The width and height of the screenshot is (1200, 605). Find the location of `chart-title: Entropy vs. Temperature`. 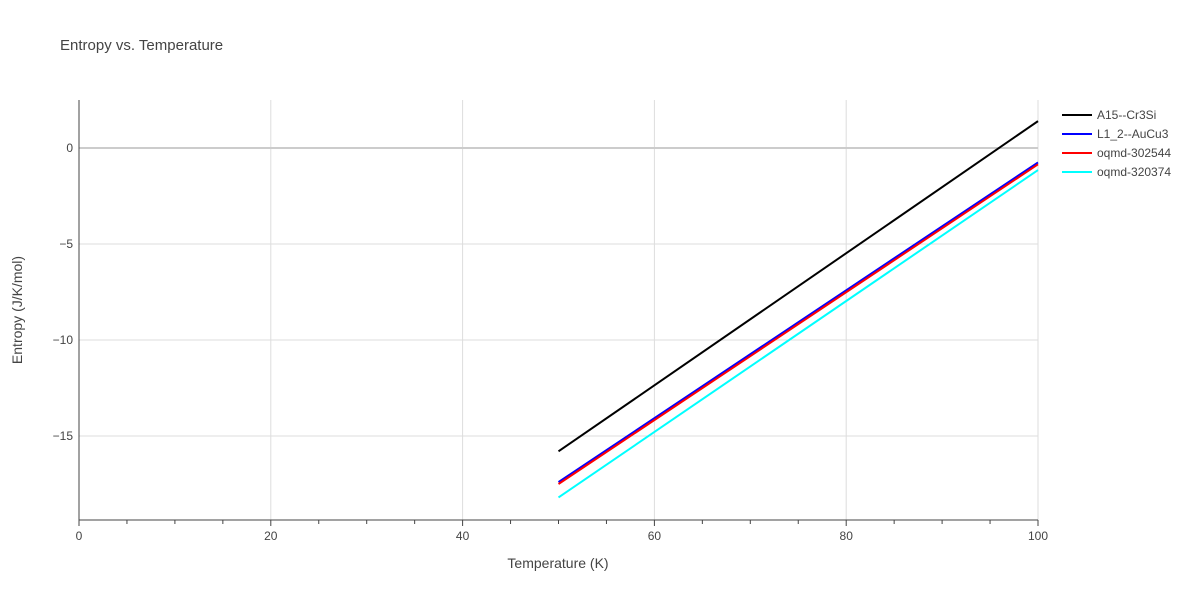

chart-title: Entropy vs. Temperature is located at coordinates (142, 45).